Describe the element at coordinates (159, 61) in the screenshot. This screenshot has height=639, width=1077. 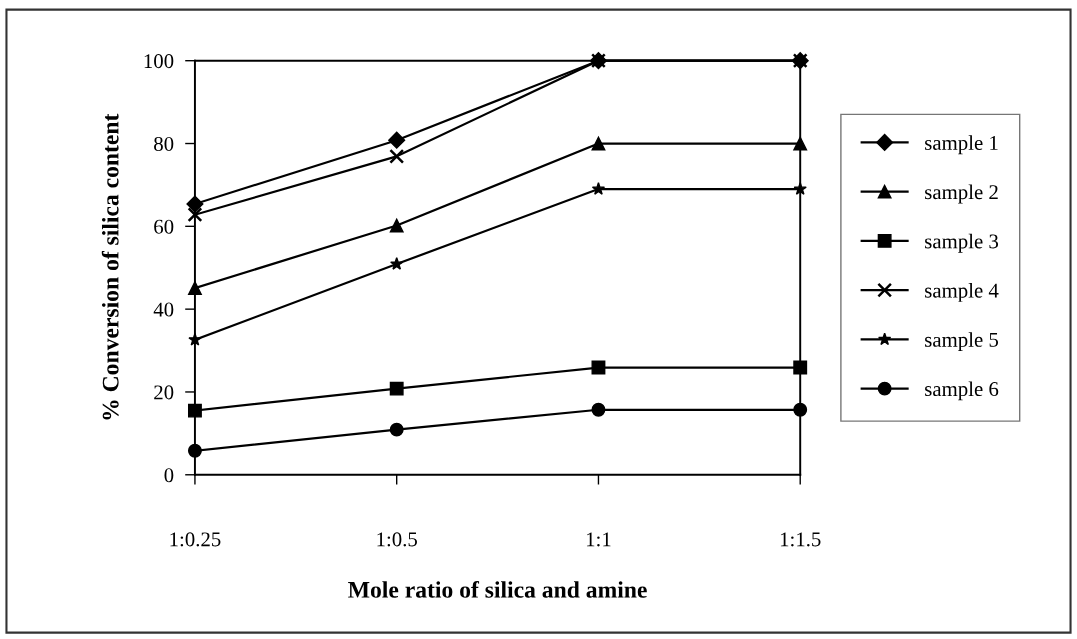
I see `y-tick-label: 100` at that location.